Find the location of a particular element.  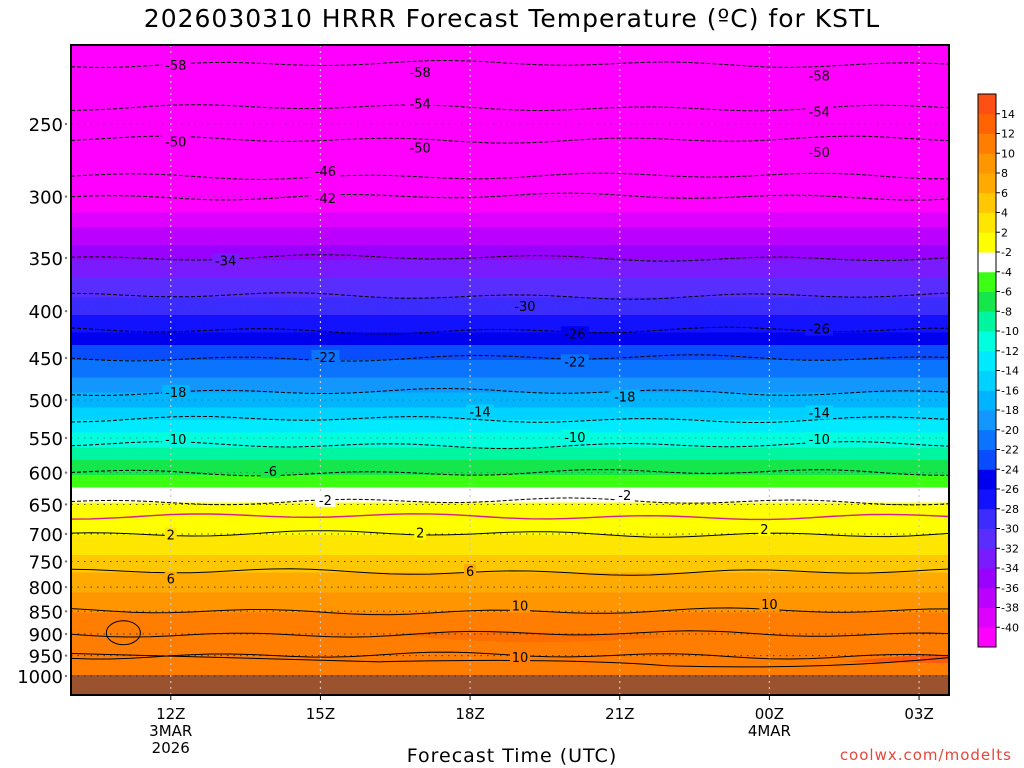

y-tick-label: 850 is located at coordinates (46, 612).